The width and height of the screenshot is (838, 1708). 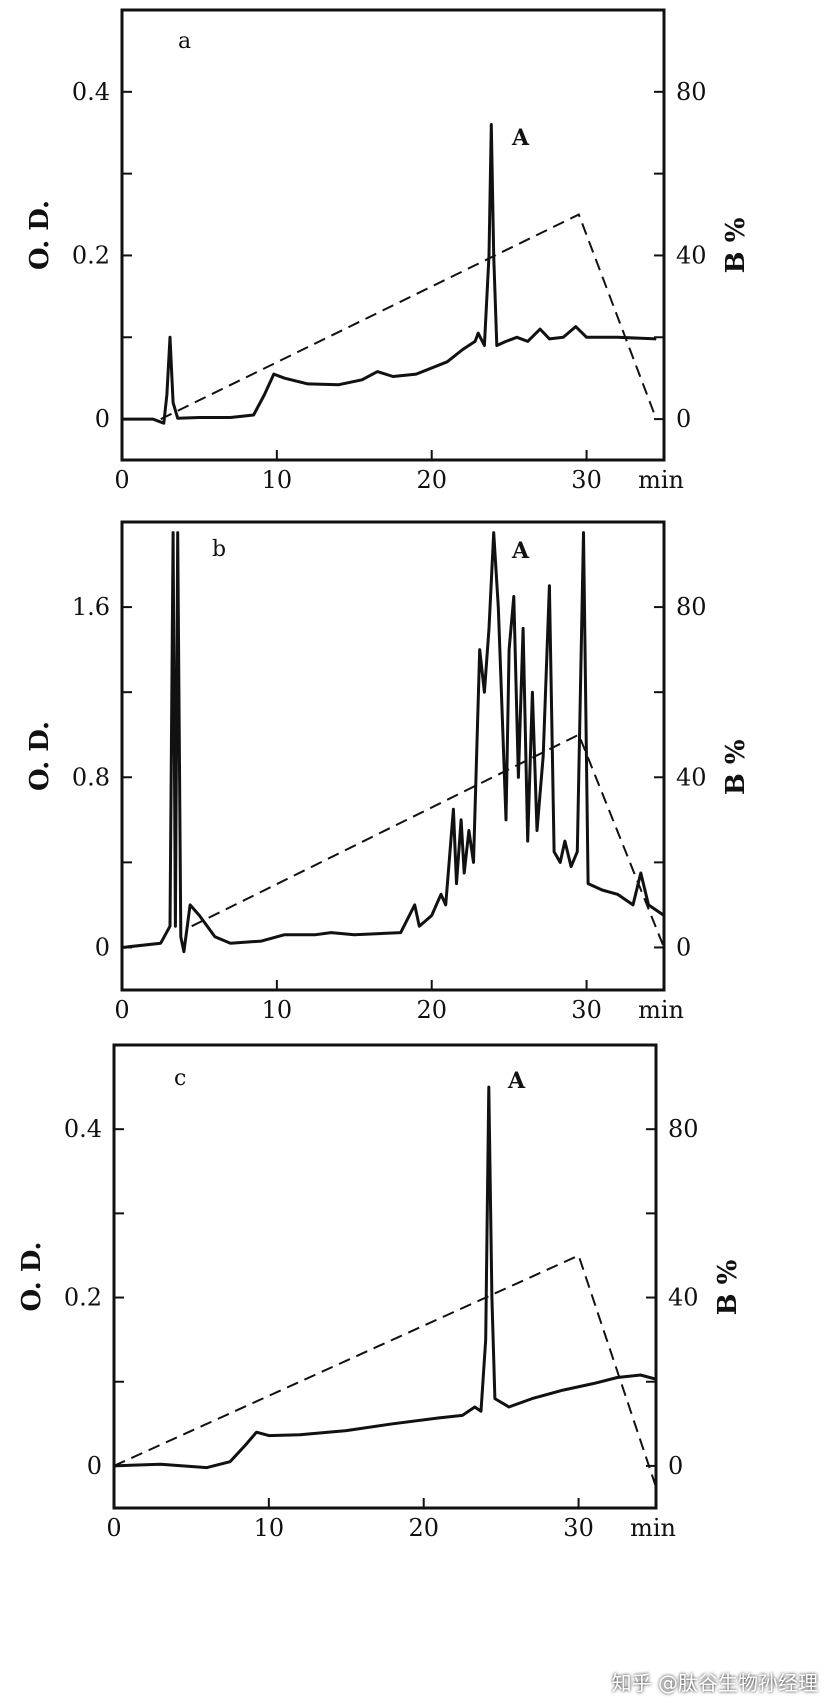 What do you see at coordinates (714, 1683) in the screenshot?
I see `watermark: 知乎 @肽谷生物孙经理` at bounding box center [714, 1683].